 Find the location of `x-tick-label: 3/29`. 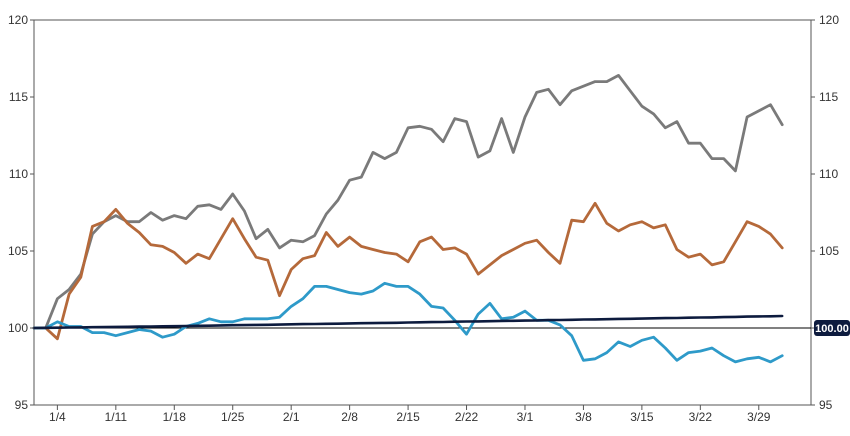

x-tick-label: 3/29 is located at coordinates (759, 417).